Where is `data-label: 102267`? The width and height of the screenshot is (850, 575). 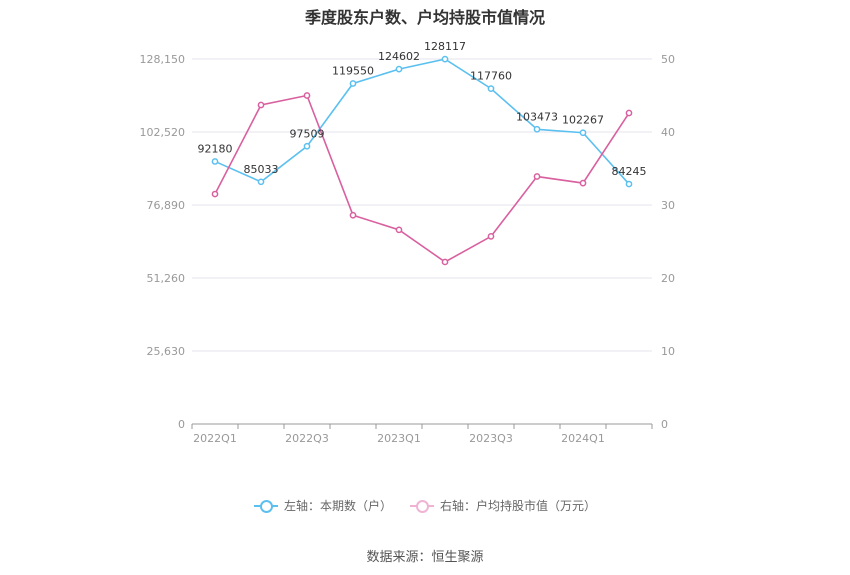
data-label: 102267 is located at coordinates (583, 120).